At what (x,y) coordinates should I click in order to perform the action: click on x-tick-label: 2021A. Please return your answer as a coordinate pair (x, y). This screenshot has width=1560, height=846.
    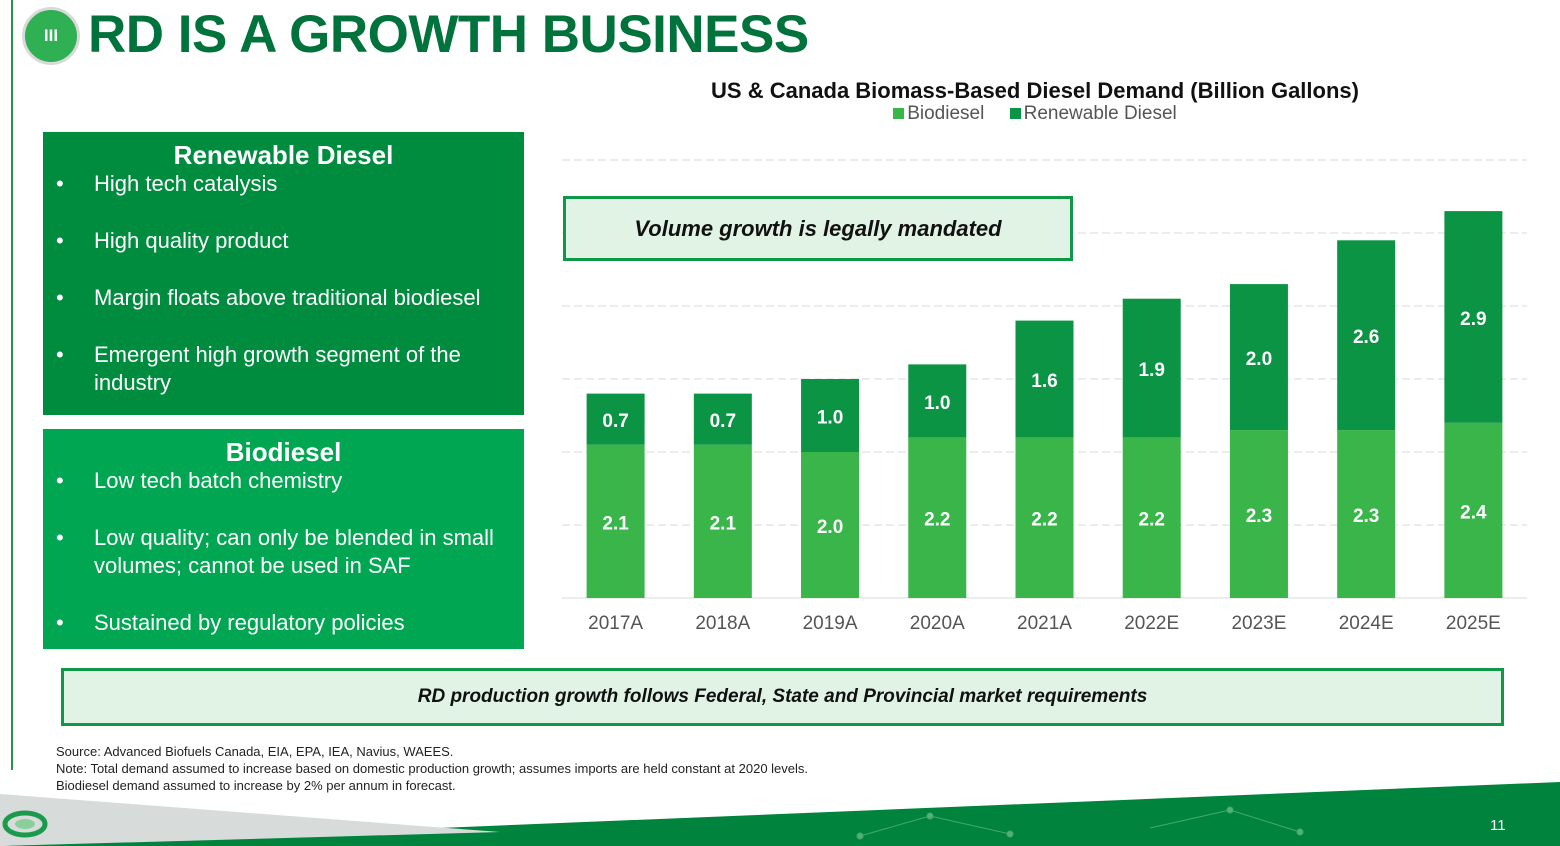
    Looking at the image, I should click on (1044, 623).